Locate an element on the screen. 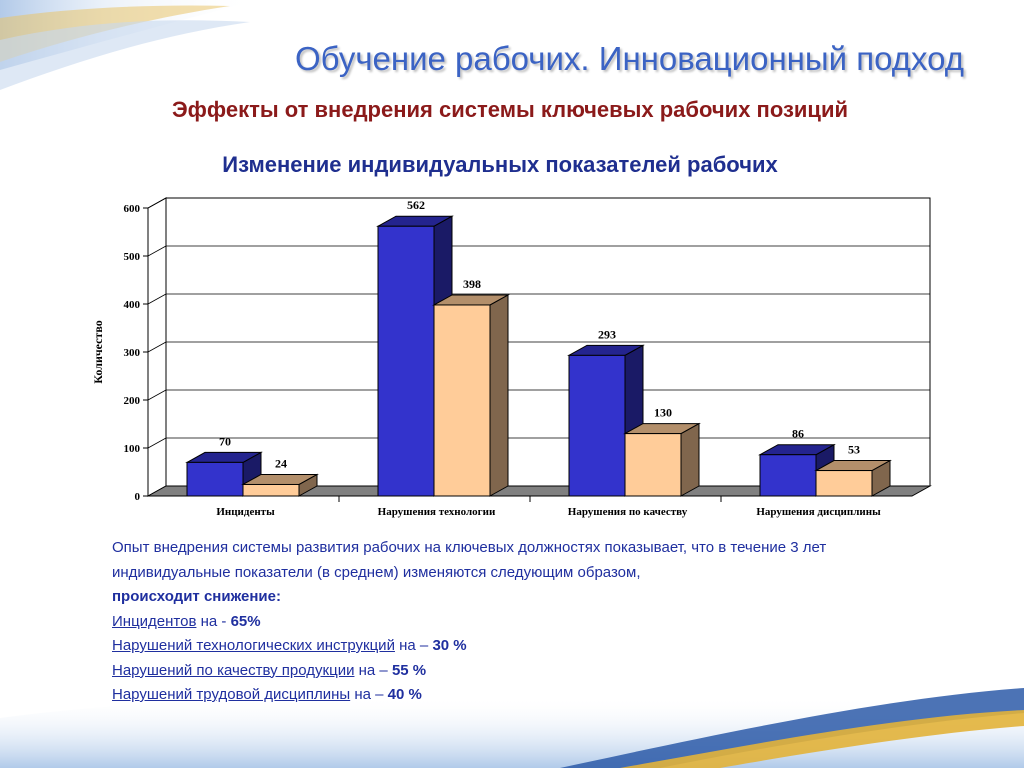  reduction-item: Нарушений трудовой дисциплины на – 40 % is located at coordinates (522, 695).